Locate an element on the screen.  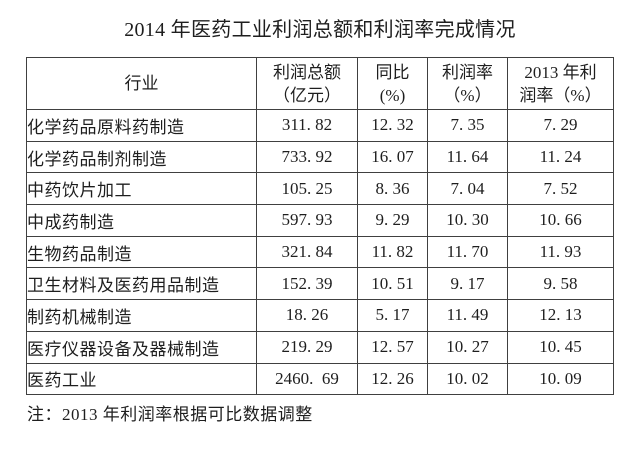
industry-cell: 中成药制造 is located at coordinates (141, 220).